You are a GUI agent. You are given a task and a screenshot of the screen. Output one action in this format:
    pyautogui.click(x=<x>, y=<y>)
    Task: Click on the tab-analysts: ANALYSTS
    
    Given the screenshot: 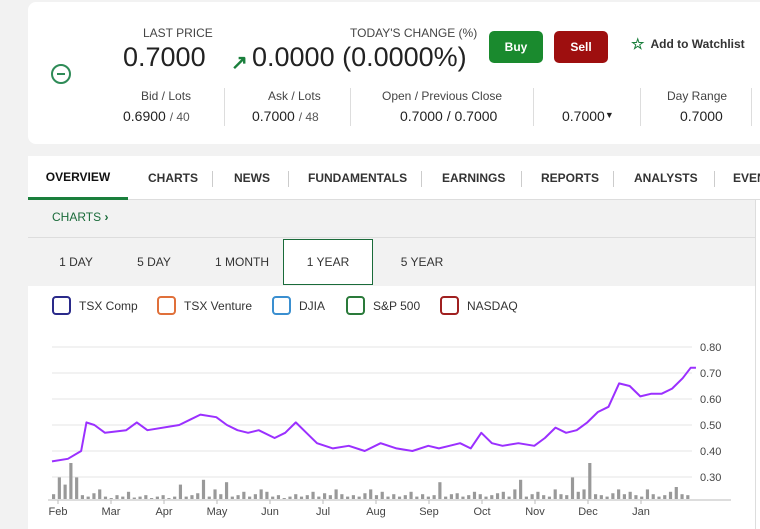 What is the action you would take?
    pyautogui.click(x=666, y=178)
    